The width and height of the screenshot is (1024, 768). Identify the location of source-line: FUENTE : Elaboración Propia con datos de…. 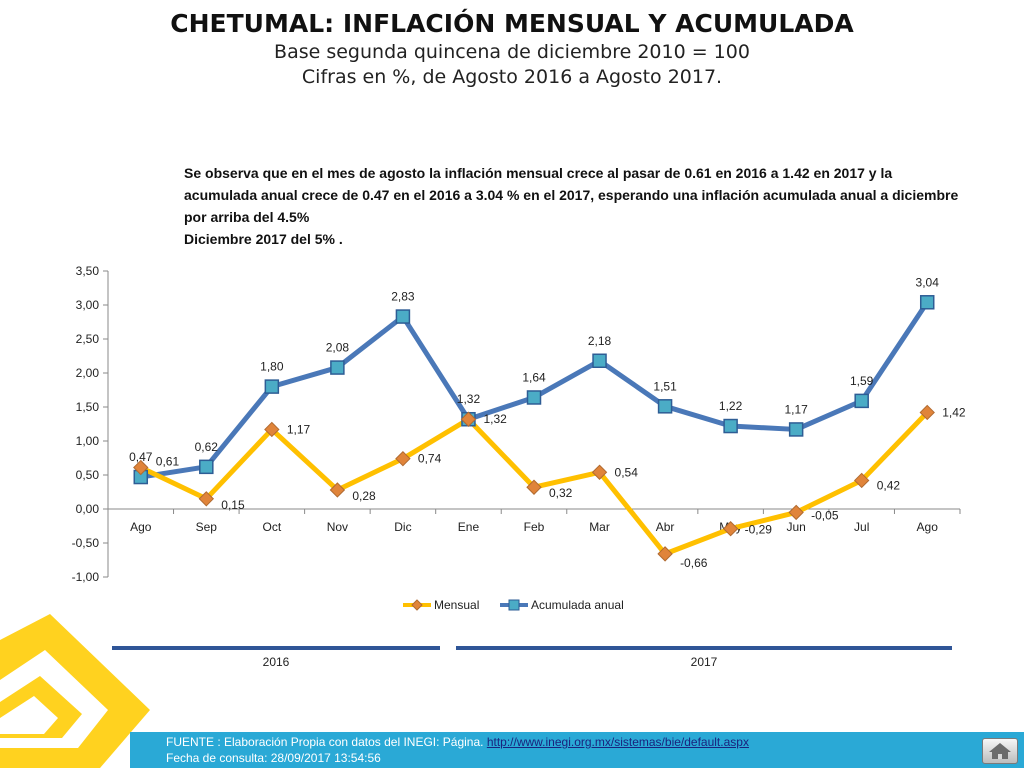
(457, 742).